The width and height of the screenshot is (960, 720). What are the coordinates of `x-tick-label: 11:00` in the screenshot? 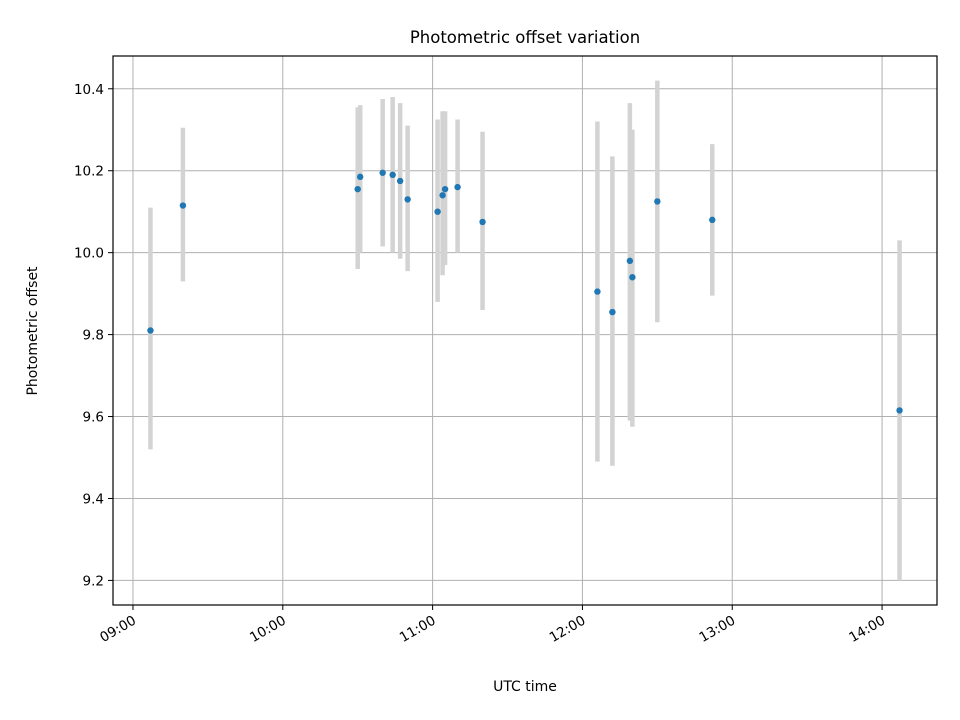 It's located at (418, 629).